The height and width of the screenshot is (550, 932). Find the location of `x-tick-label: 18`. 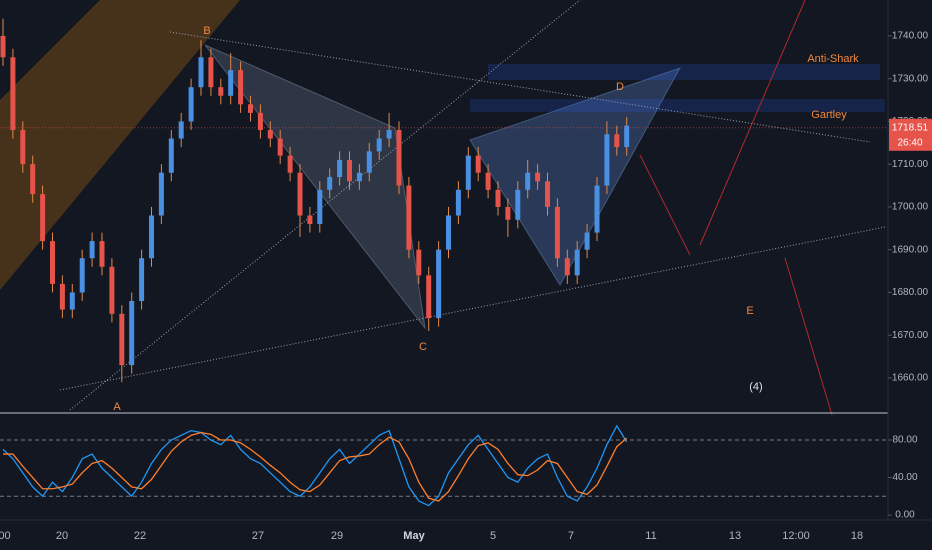

x-tick-label: 18 is located at coordinates (857, 536).